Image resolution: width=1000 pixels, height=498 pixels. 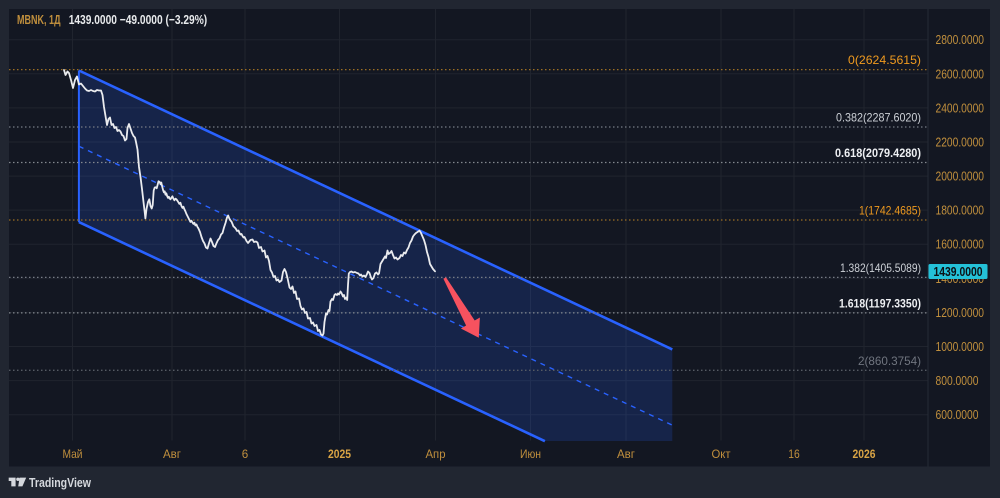 What do you see at coordinates (960, 176) in the screenshot?
I see `svg-text: 2000.0000` at bounding box center [960, 176].